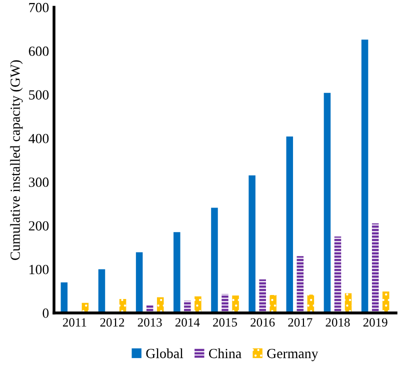  Describe the element at coordinates (300, 322) in the screenshot. I see `x-tick-label: 2017` at that location.